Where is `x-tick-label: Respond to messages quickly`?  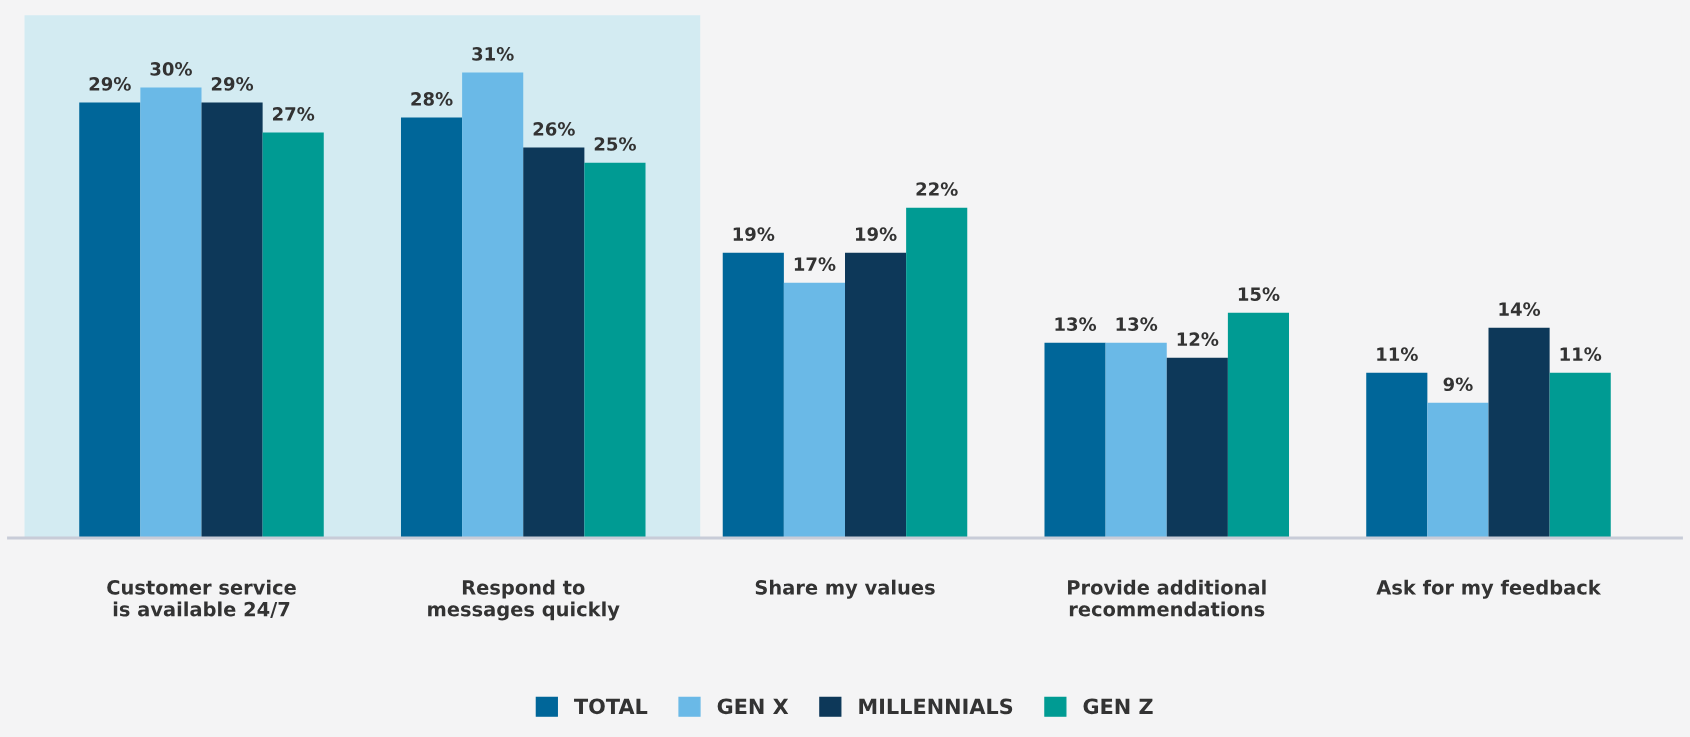 x-tick-label: Respond to messages quickly is located at coordinates (524, 600).